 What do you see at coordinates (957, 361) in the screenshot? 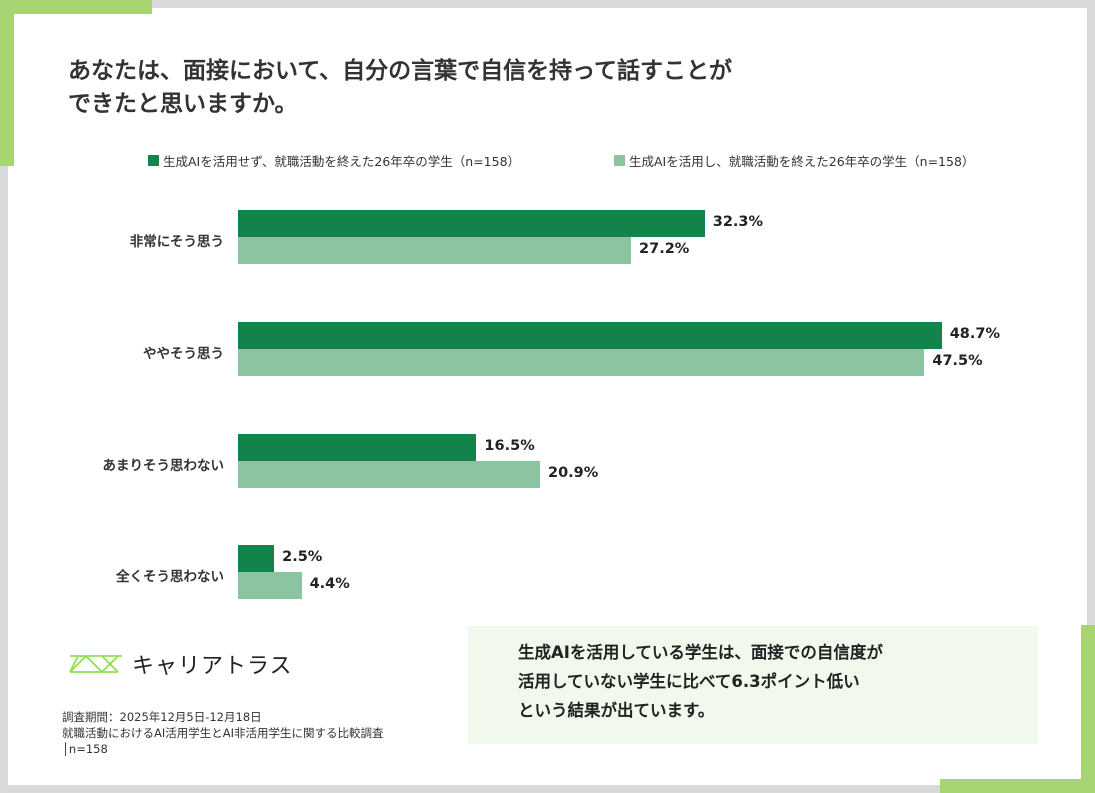
I see `data-label: 47.5%` at bounding box center [957, 361].